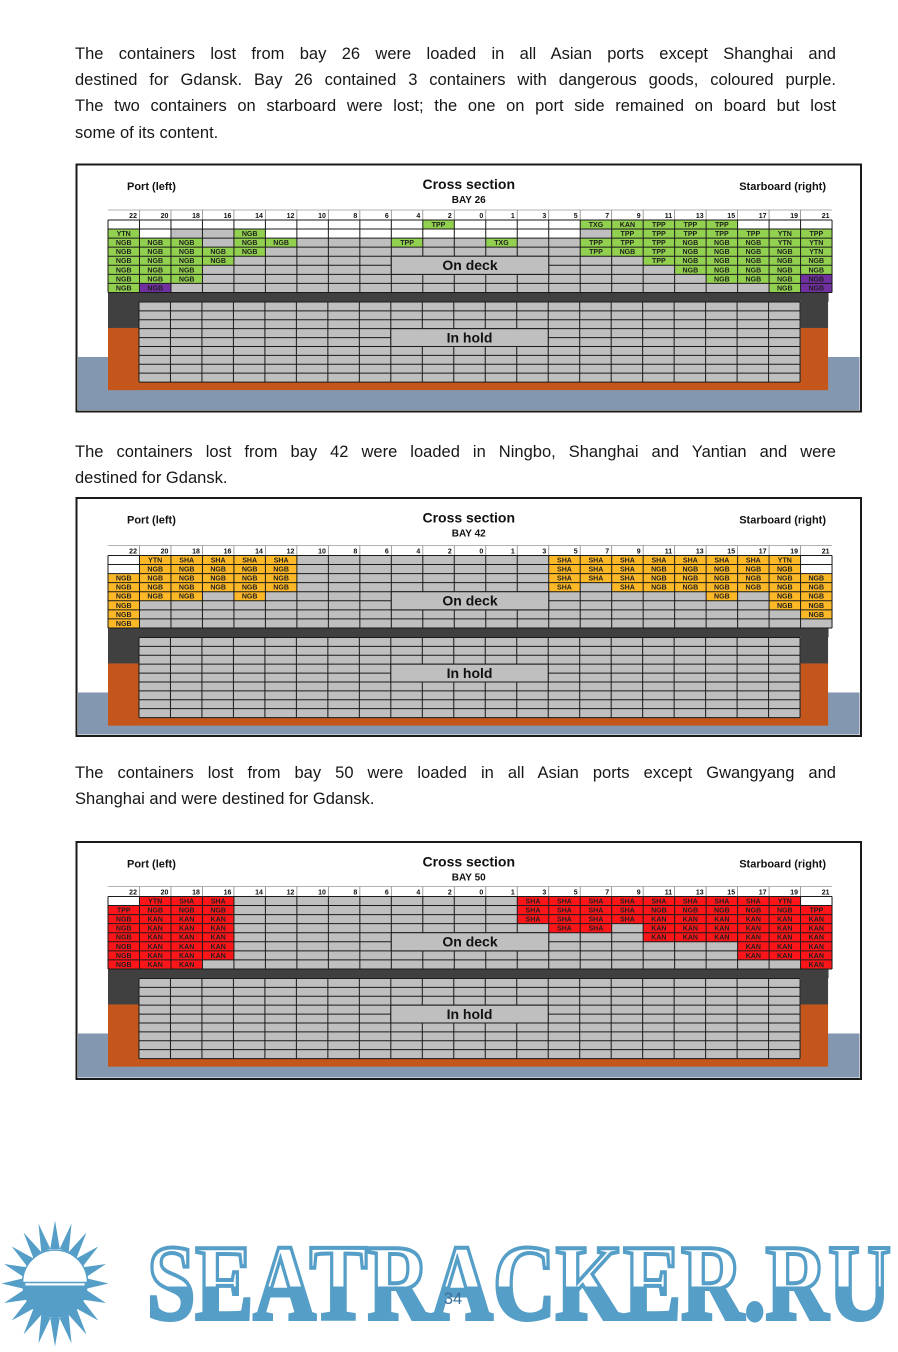 The width and height of the screenshot is (898, 1352). Describe the element at coordinates (782, 865) in the screenshot. I see `svg-text: Starboard (right)` at that location.